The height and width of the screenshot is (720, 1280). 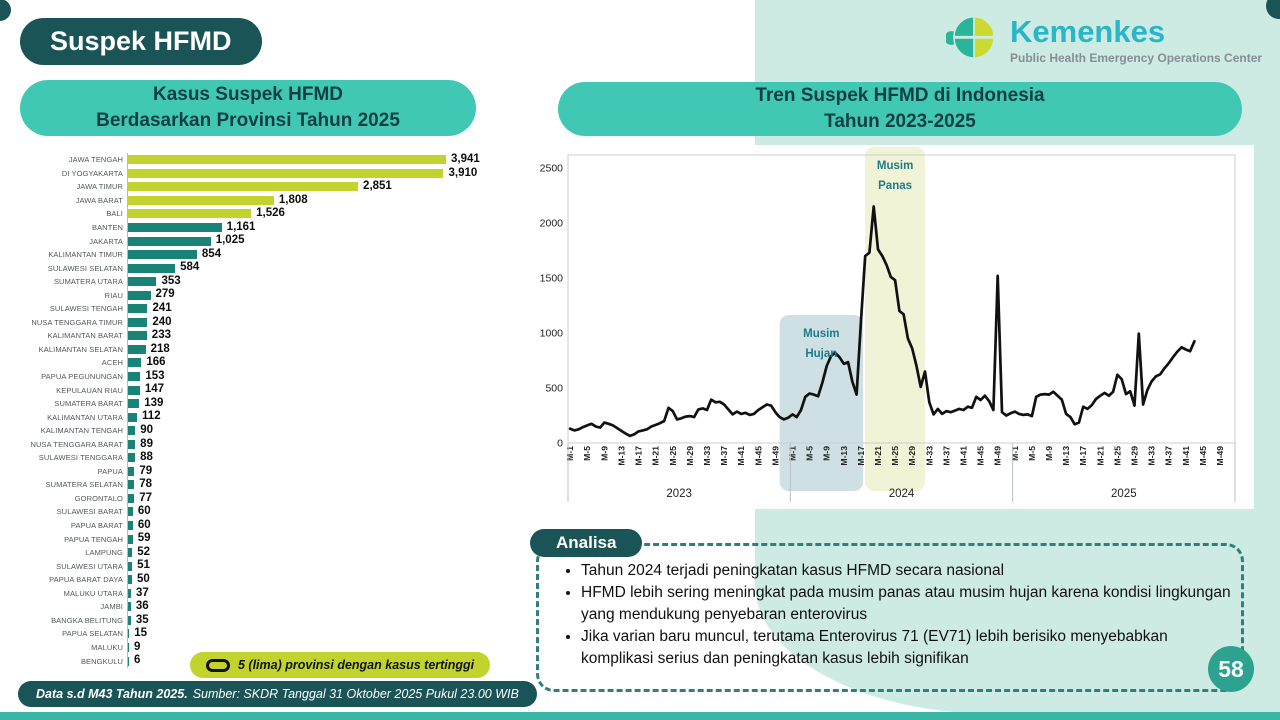 What do you see at coordinates (86, 580) in the screenshot?
I see `province-label: PAPUA BARAT DAYA` at bounding box center [86, 580].